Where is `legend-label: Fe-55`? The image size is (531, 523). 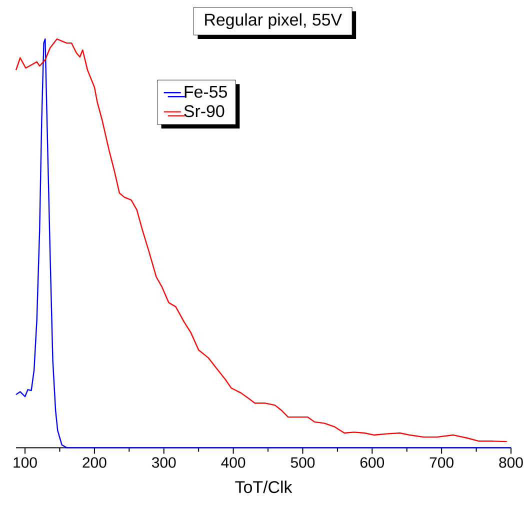 legend-label: Fe-55 is located at coordinates (205, 92).